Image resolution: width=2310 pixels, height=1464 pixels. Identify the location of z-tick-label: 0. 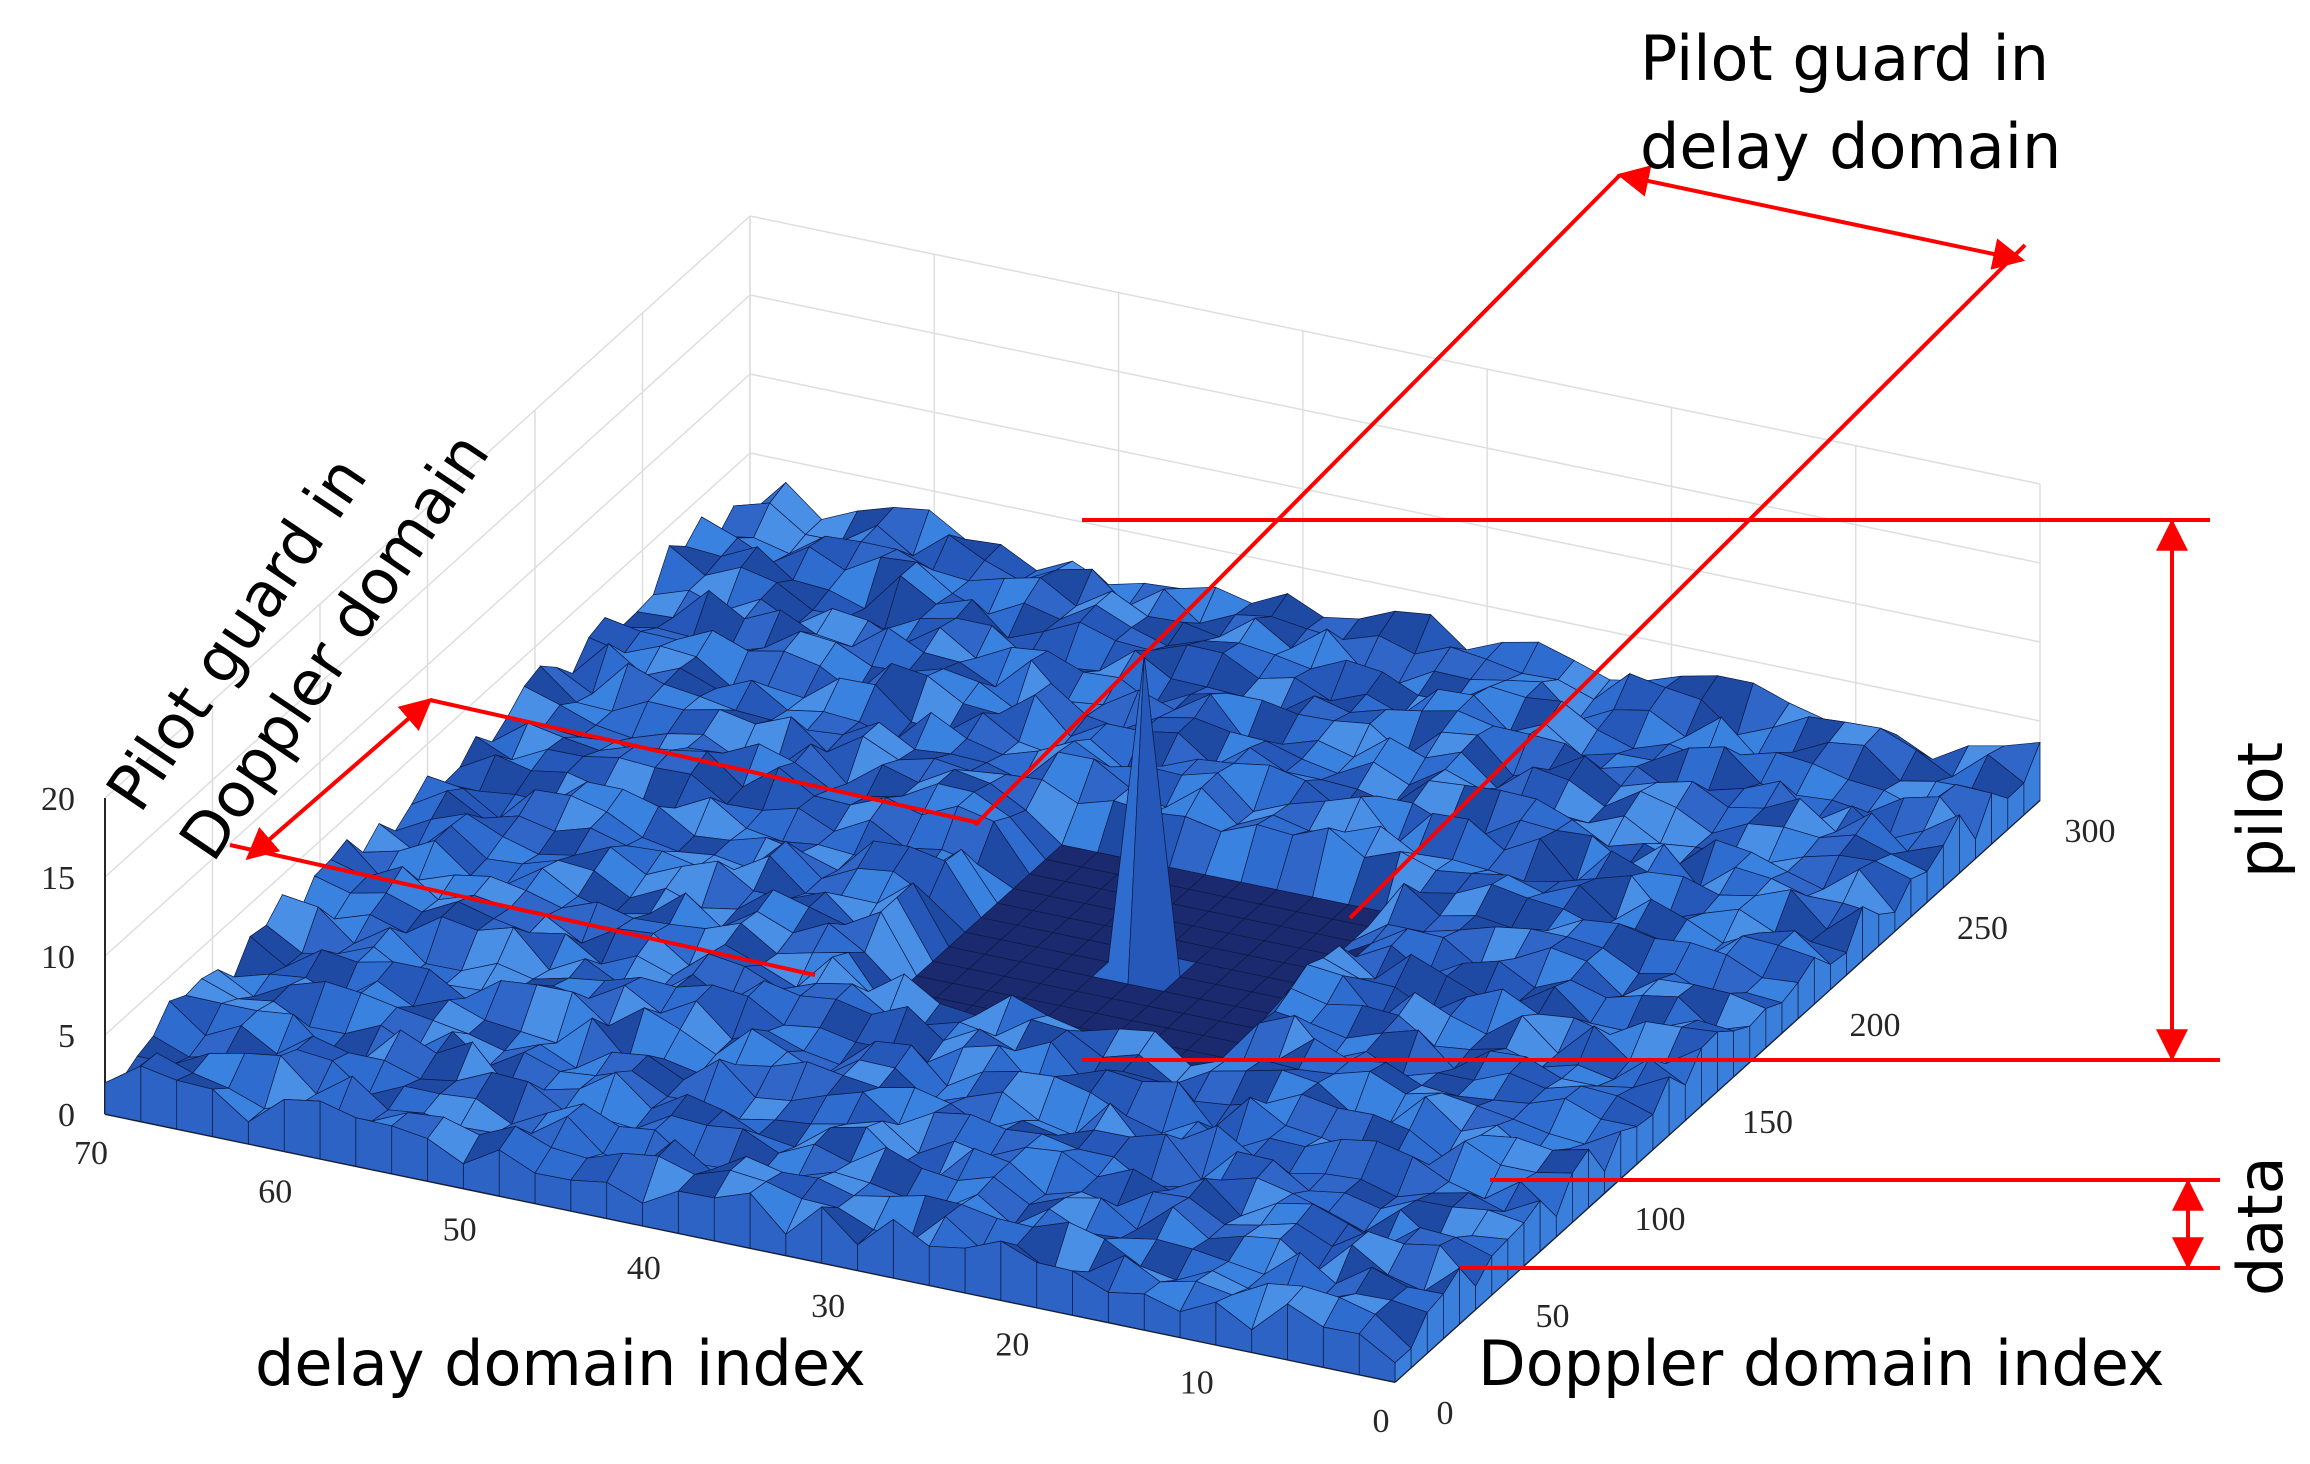
(66, 1115).